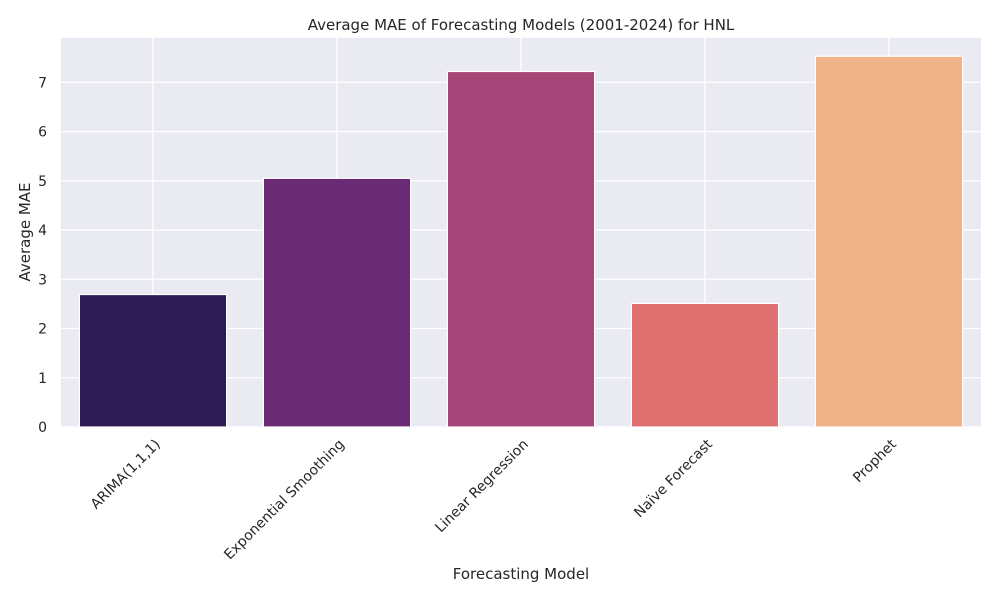 The height and width of the screenshot is (600, 1000). Describe the element at coordinates (42, 231) in the screenshot. I see `y-tick-label: 4` at that location.